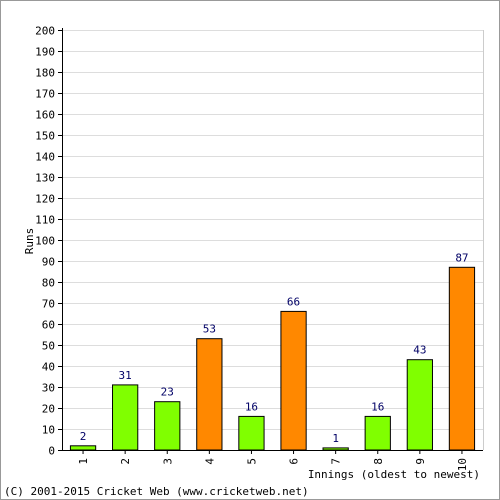 The height and width of the screenshot is (500, 500). I want to click on y-tick-label: 10, so click(48, 430).